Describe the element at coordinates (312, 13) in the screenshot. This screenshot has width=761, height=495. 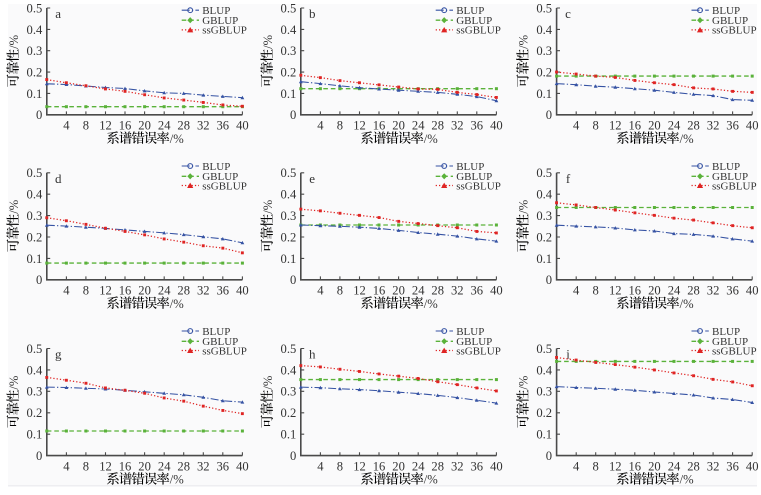
I see `svg-text: b` at that location.